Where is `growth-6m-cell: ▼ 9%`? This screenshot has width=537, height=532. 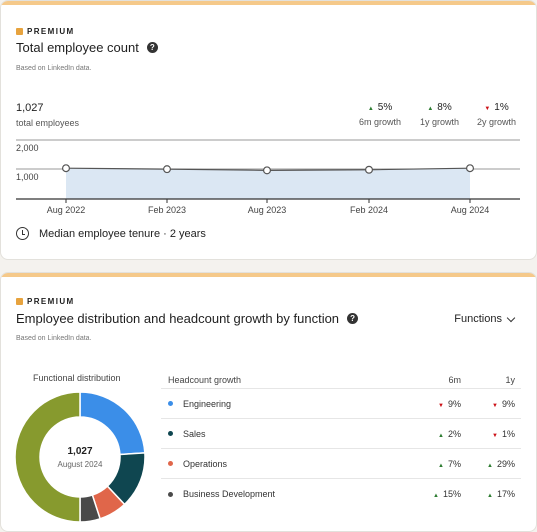
growth-6m-cell: ▼ 9% is located at coordinates (431, 404).